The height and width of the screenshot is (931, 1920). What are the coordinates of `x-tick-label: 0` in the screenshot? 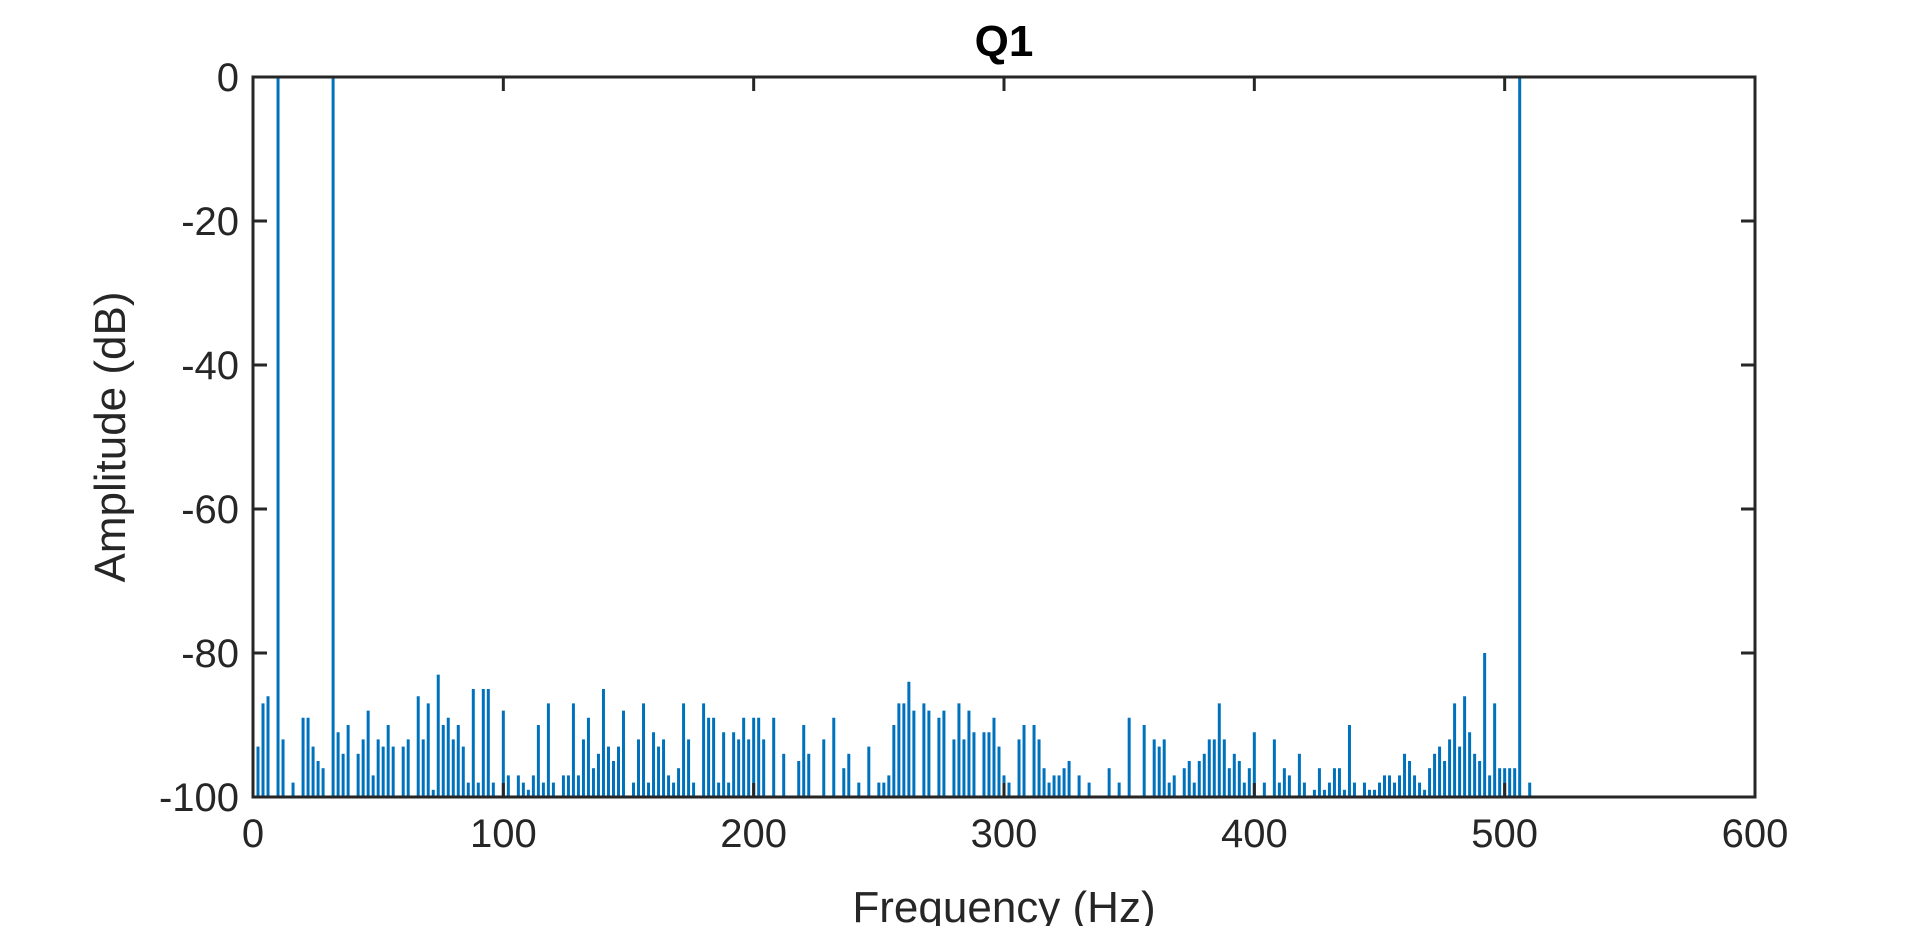 It's located at (253, 834).